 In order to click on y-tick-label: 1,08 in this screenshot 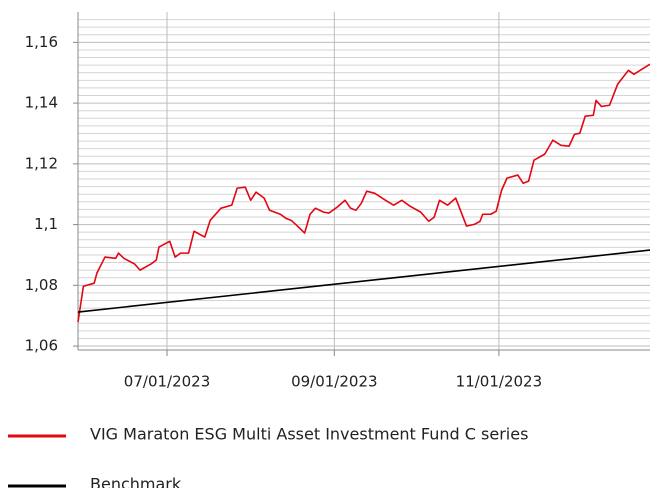, I will do `click(41, 285)`.